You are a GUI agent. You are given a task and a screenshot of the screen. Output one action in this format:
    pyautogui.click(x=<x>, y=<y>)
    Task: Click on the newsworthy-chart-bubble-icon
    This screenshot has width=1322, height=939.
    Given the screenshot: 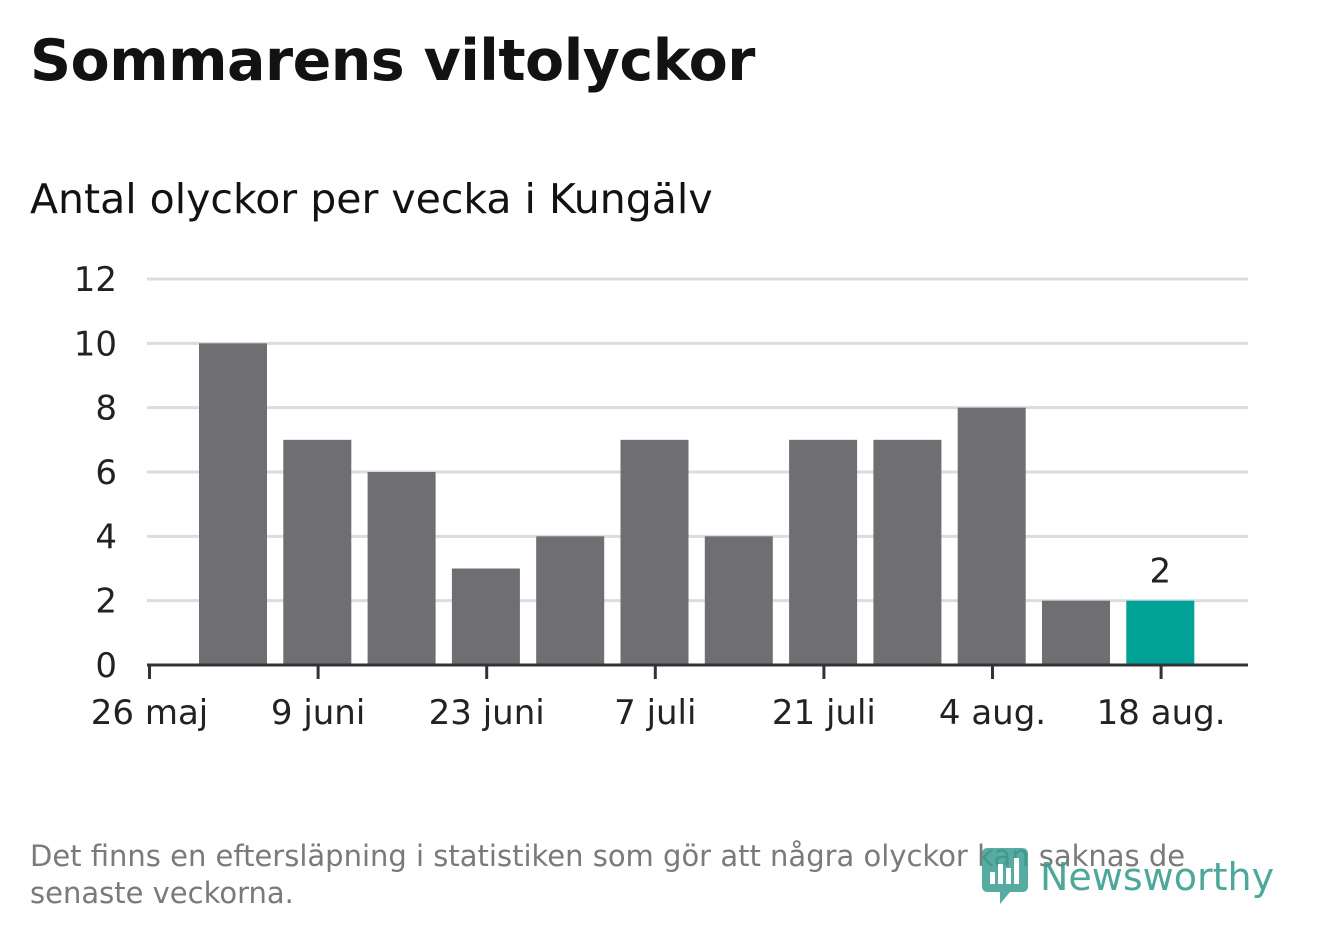 What is the action you would take?
    pyautogui.click(x=1005, y=876)
    